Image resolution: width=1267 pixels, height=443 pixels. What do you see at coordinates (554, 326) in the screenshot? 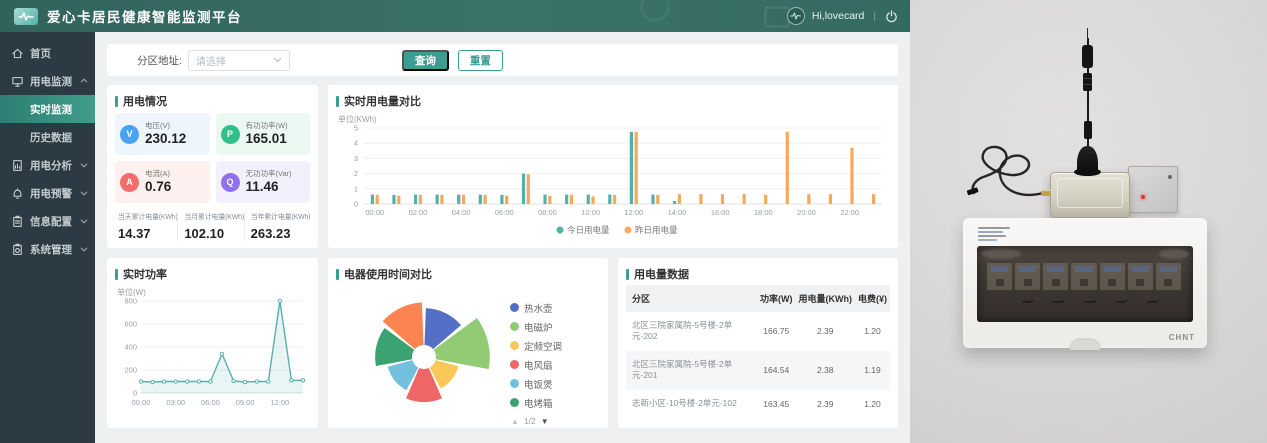
I see `legend-item-1: 电磁炉` at bounding box center [554, 326].